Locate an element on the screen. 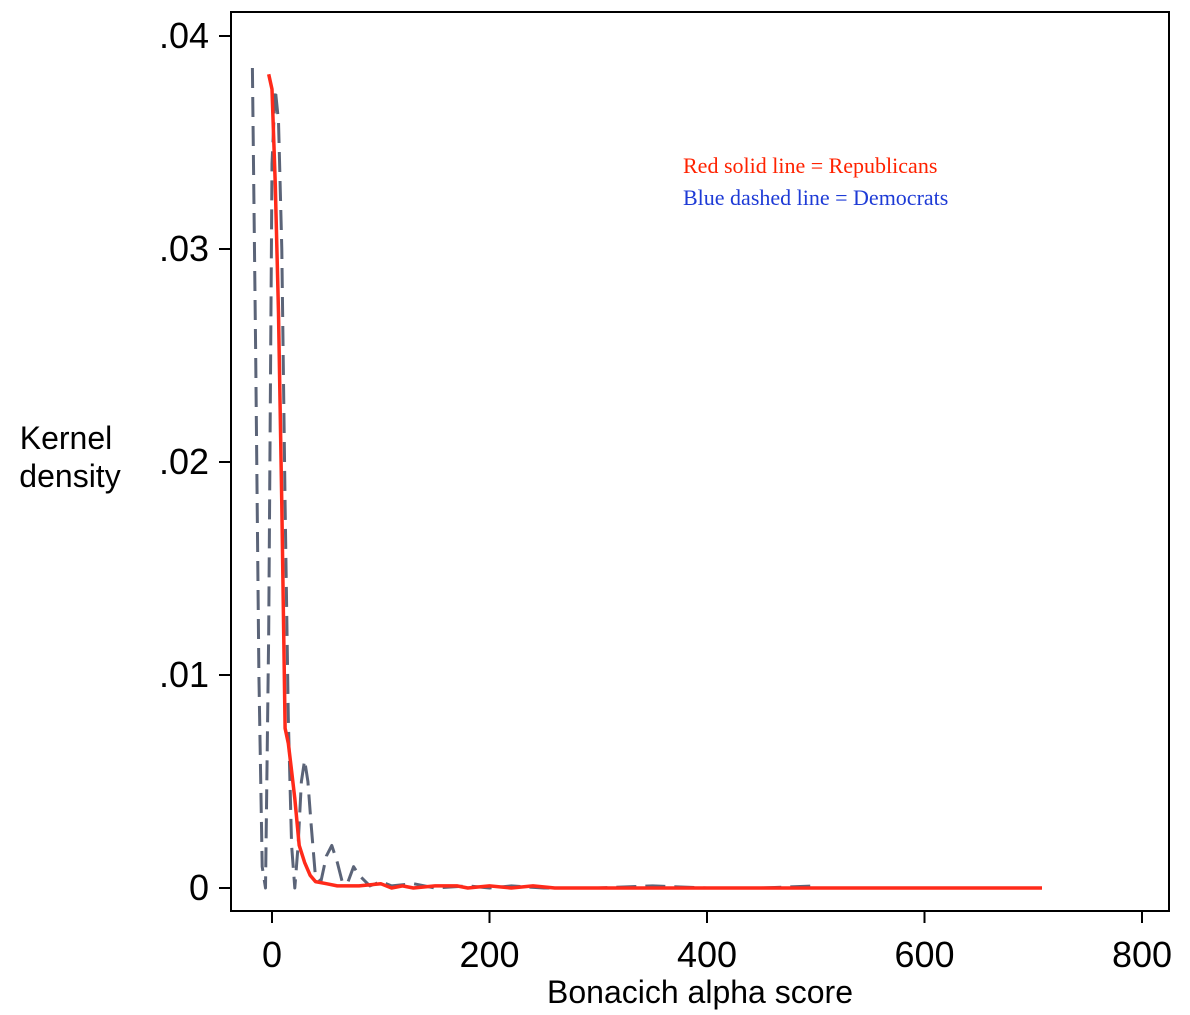 The width and height of the screenshot is (1190, 1015). x-tick-label: 800 is located at coordinates (1142, 954).